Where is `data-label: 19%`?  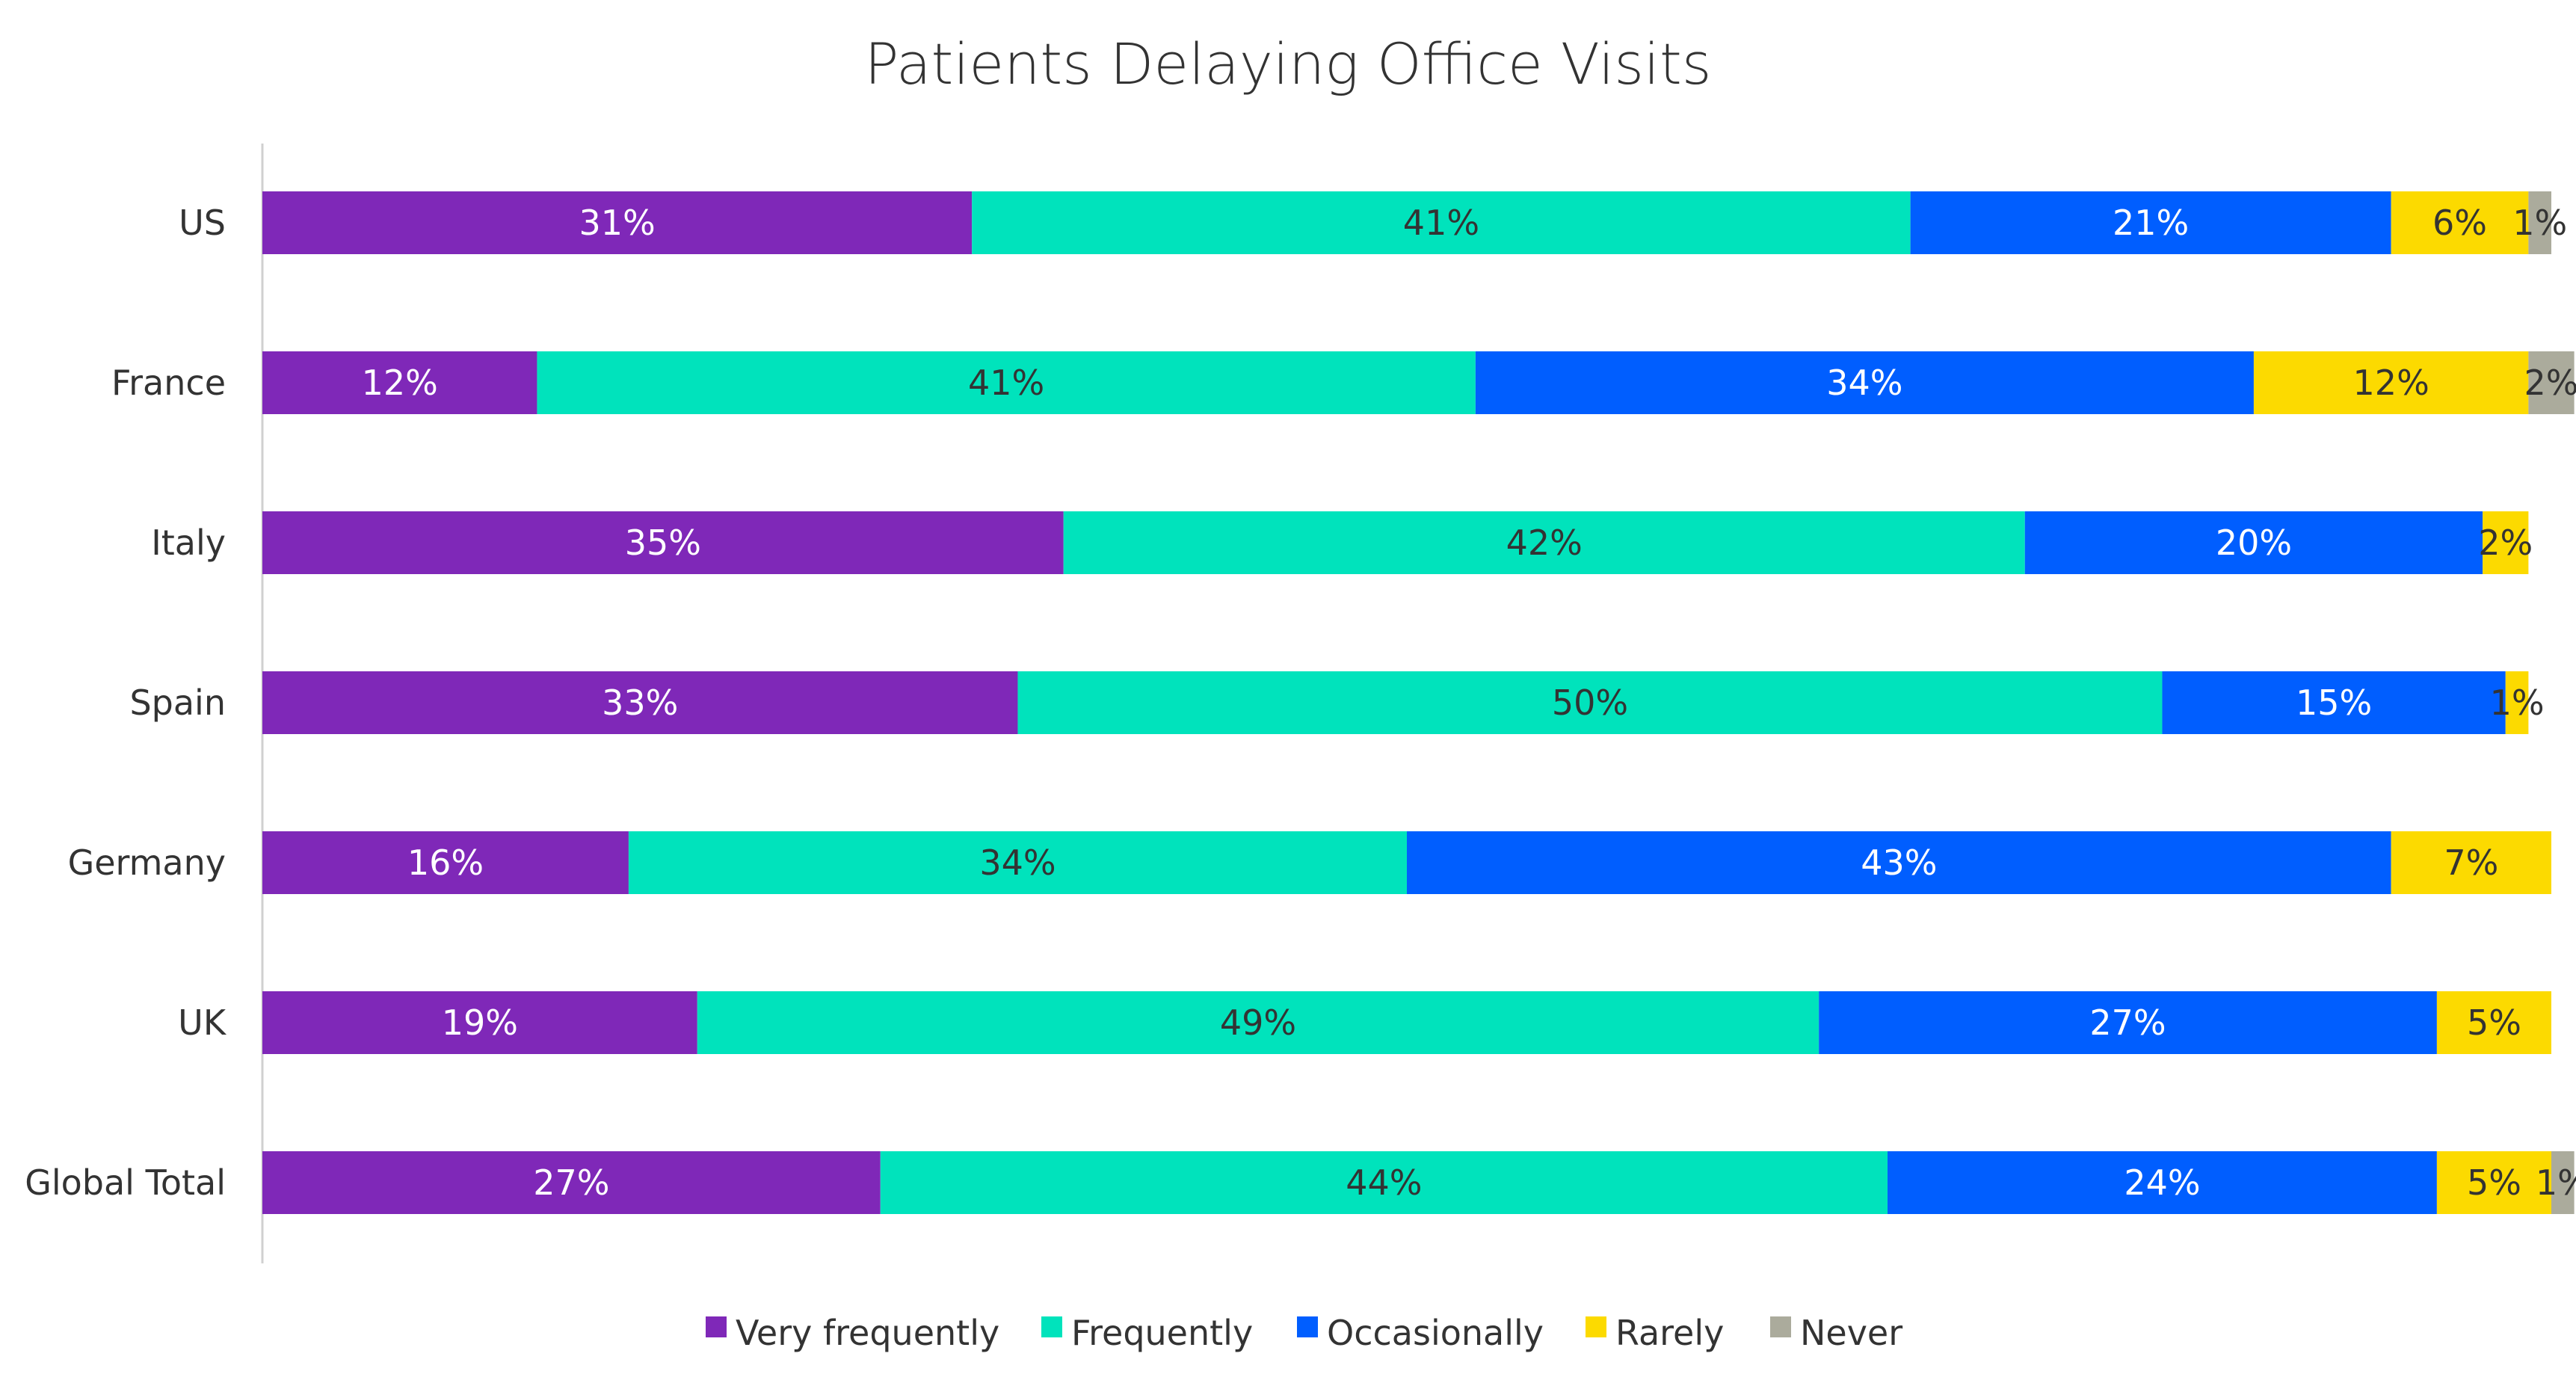 data-label: 19% is located at coordinates (480, 1022).